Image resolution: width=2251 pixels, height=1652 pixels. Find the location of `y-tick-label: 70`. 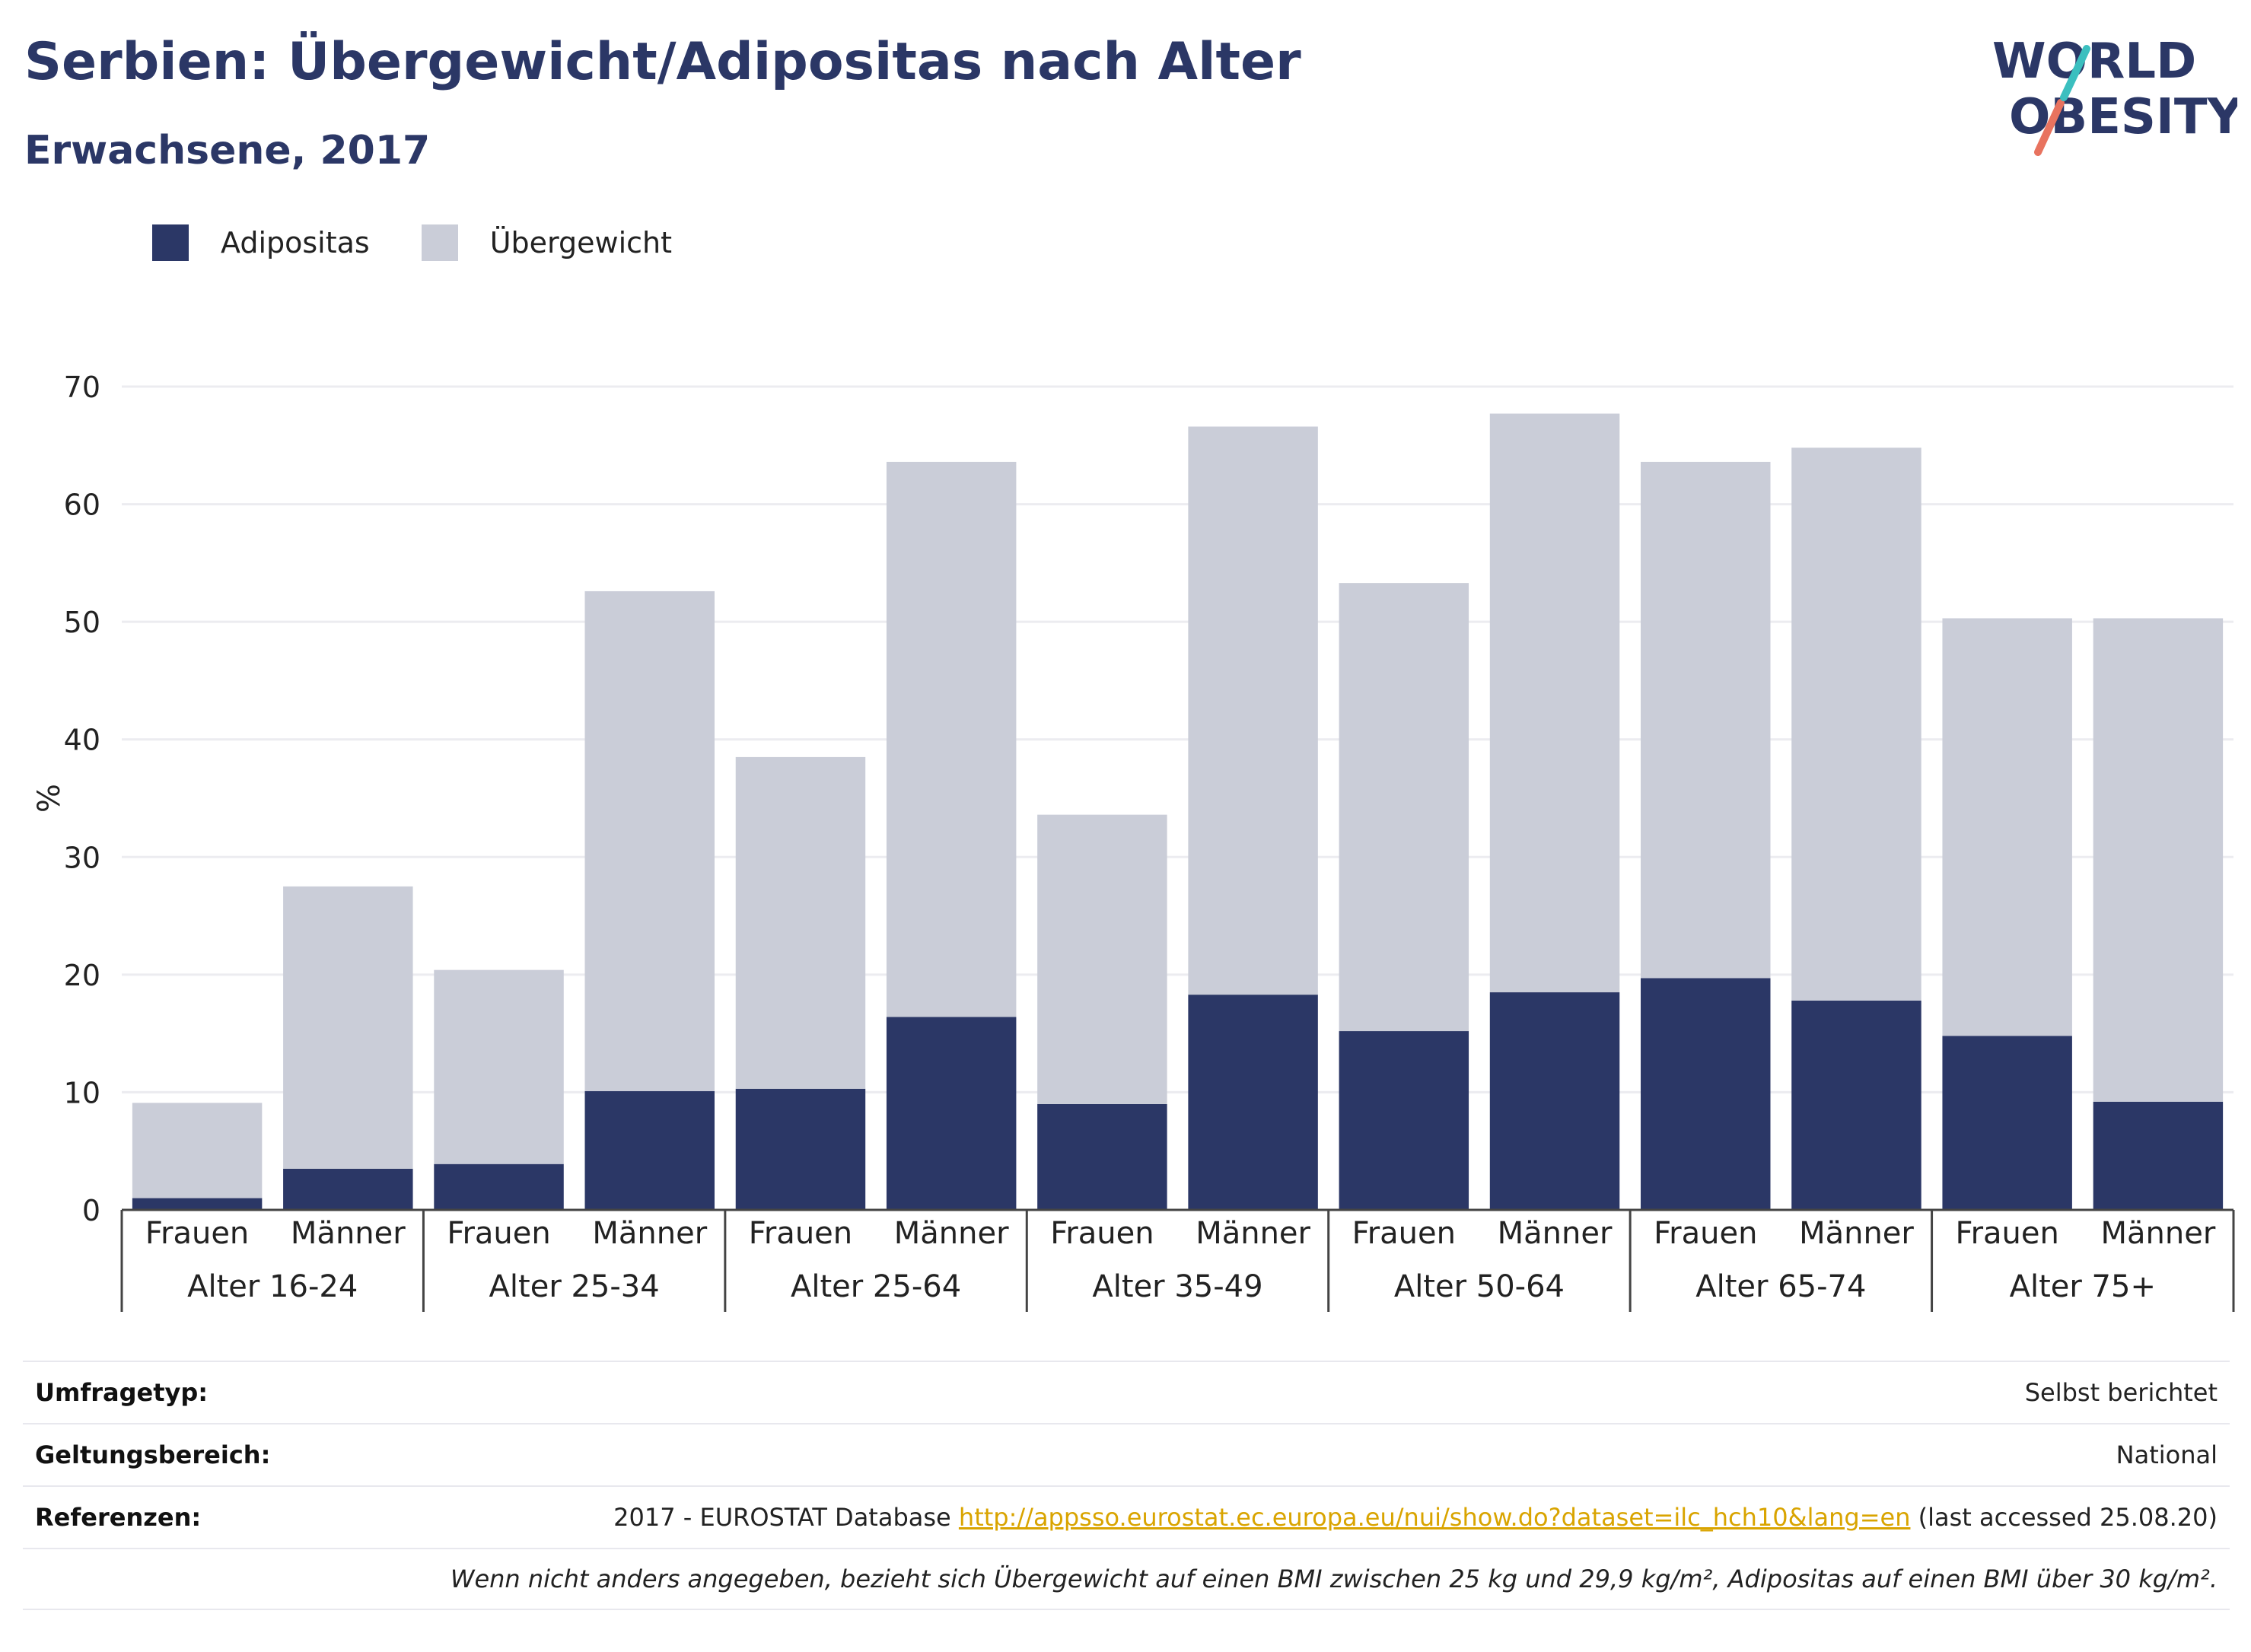

y-tick-label: 70 is located at coordinates (82, 387).